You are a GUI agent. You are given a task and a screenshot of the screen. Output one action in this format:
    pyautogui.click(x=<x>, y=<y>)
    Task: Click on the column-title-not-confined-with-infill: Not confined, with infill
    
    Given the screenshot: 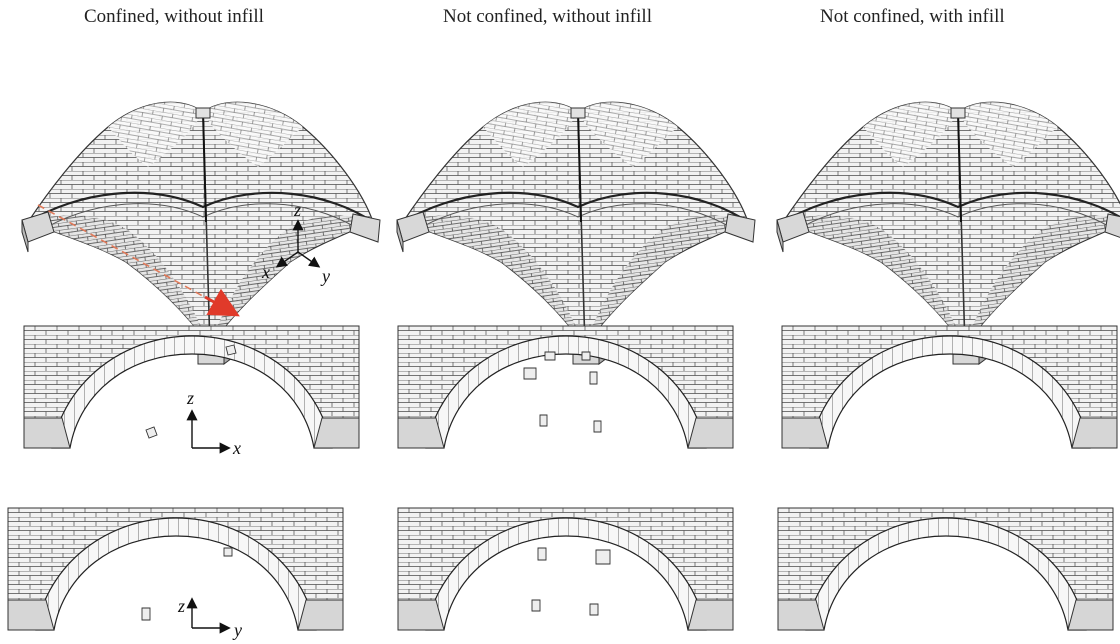 What is the action you would take?
    pyautogui.click(x=912, y=16)
    